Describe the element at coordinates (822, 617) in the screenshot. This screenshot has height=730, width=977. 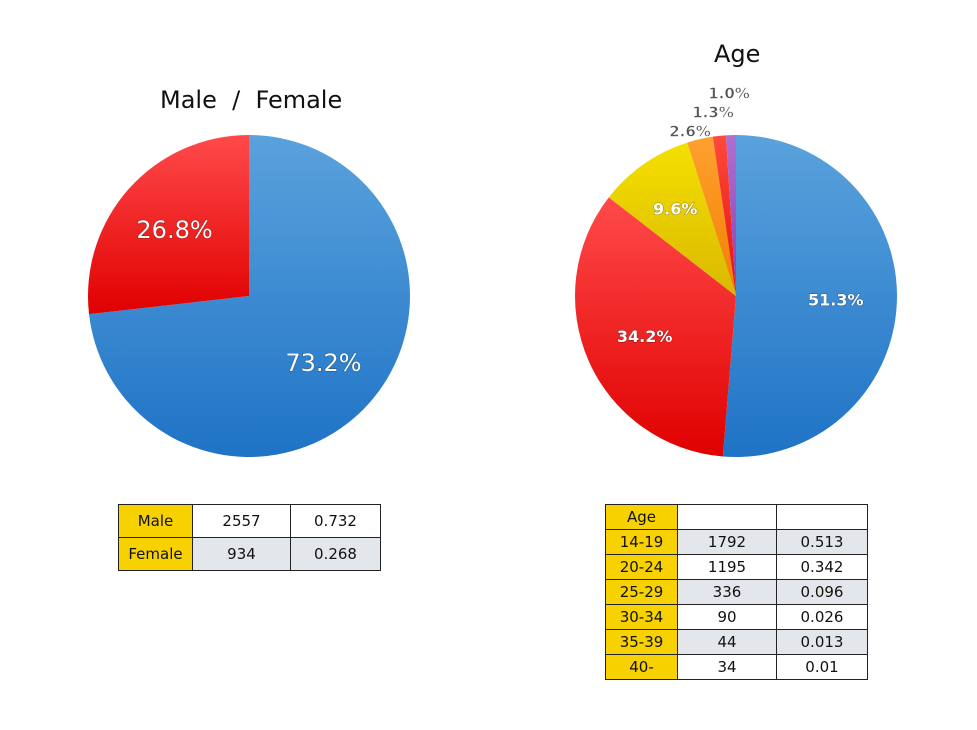
I see `age-ratio-cell: 0.026` at that location.